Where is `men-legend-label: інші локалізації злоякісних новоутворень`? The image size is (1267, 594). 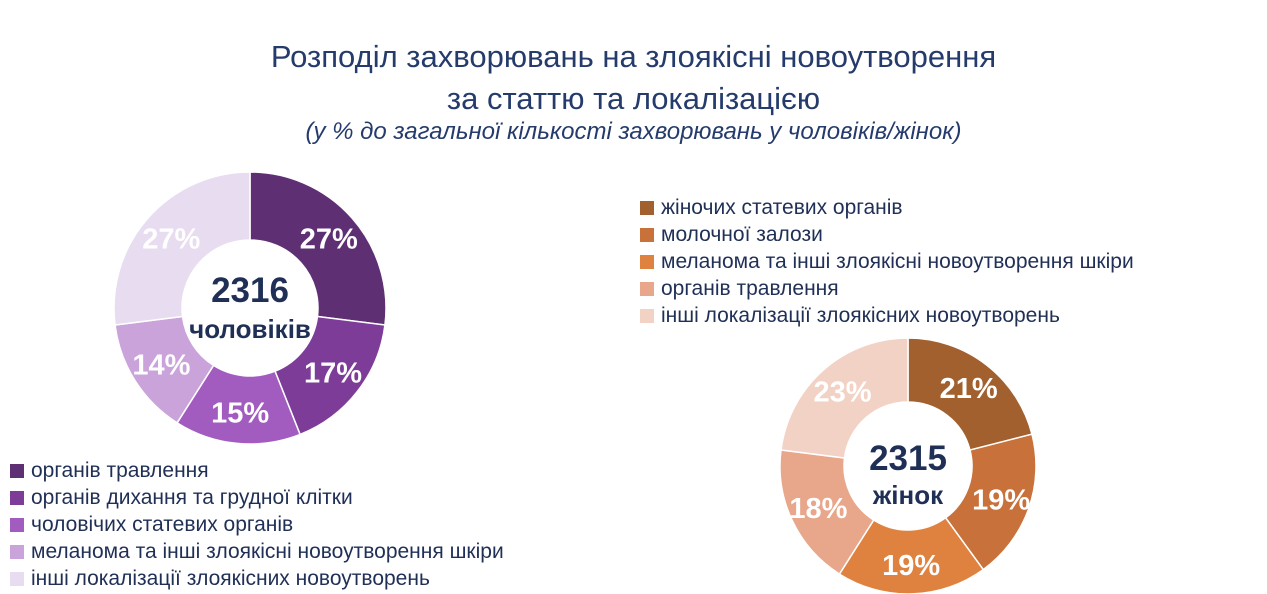 men-legend-label: інші локалізації злоякісних новоутворень is located at coordinates (230, 578).